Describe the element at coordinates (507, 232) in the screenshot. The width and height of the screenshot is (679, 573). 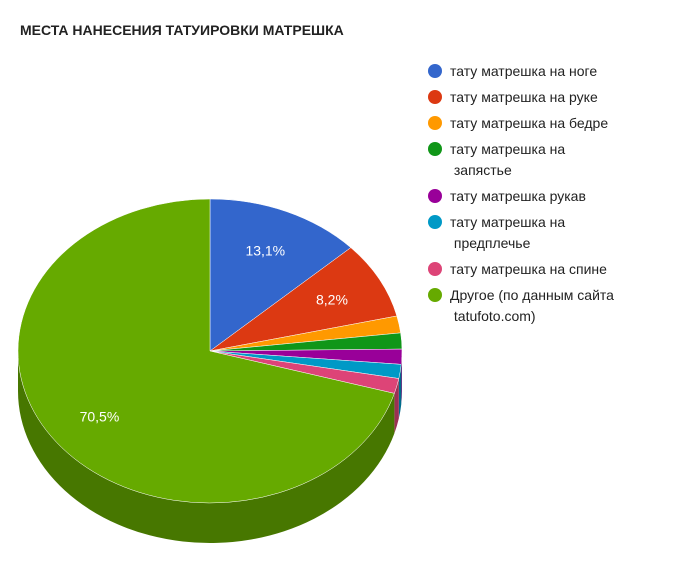
I see `legend-label: тату матрешка на предплечье` at that location.